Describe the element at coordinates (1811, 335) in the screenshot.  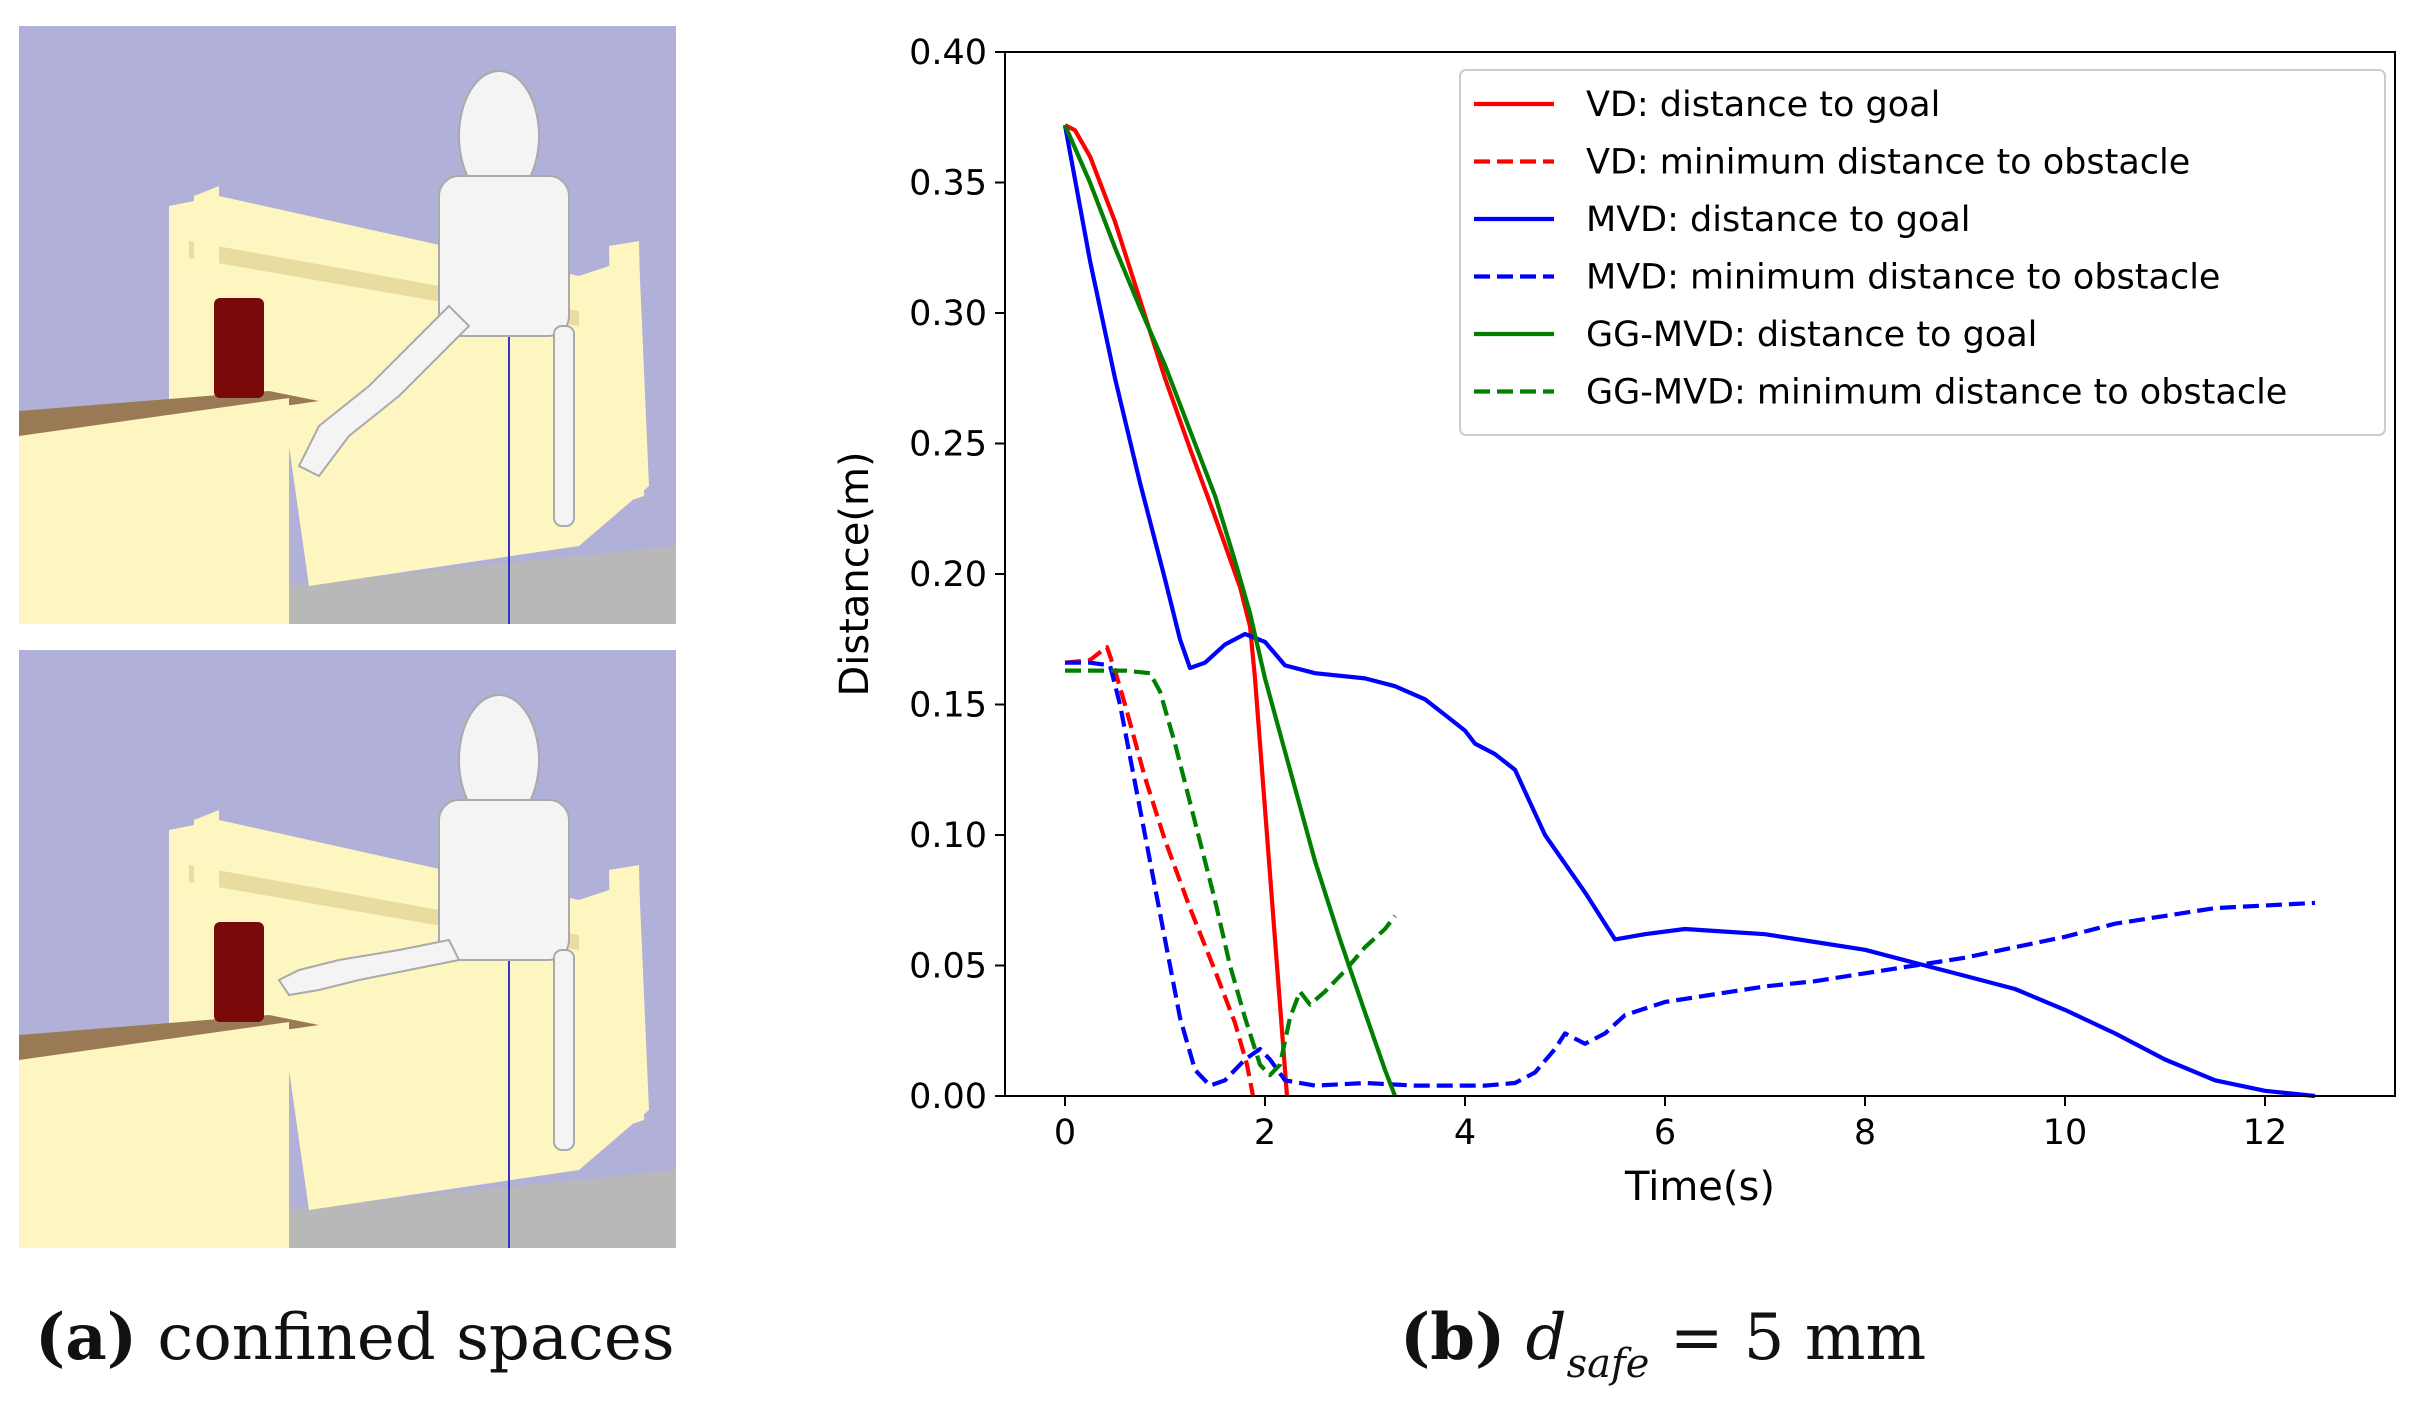
I see `legend-entry: GG-MVD: distance to goal` at that location.